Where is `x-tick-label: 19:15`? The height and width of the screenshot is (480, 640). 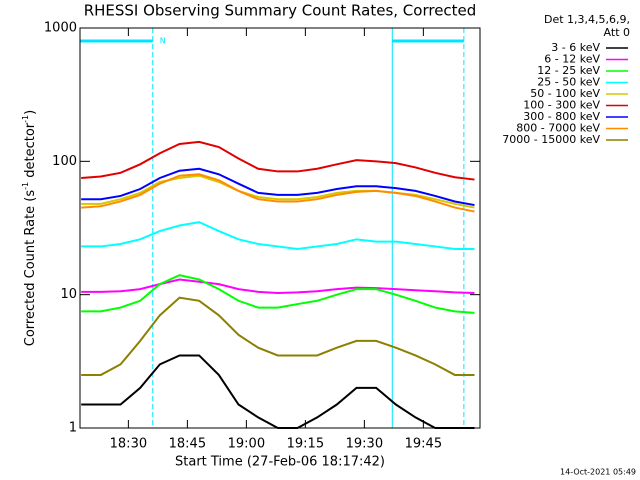
x-tick-label: 19:15 is located at coordinates (305, 444).